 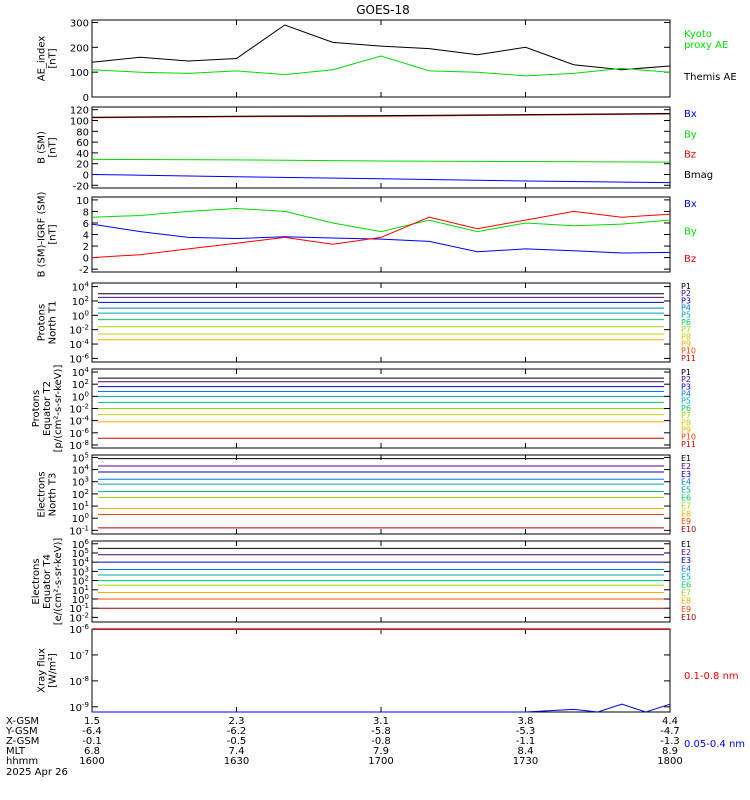 I want to click on channel-label: P8, so click(x=686, y=422).